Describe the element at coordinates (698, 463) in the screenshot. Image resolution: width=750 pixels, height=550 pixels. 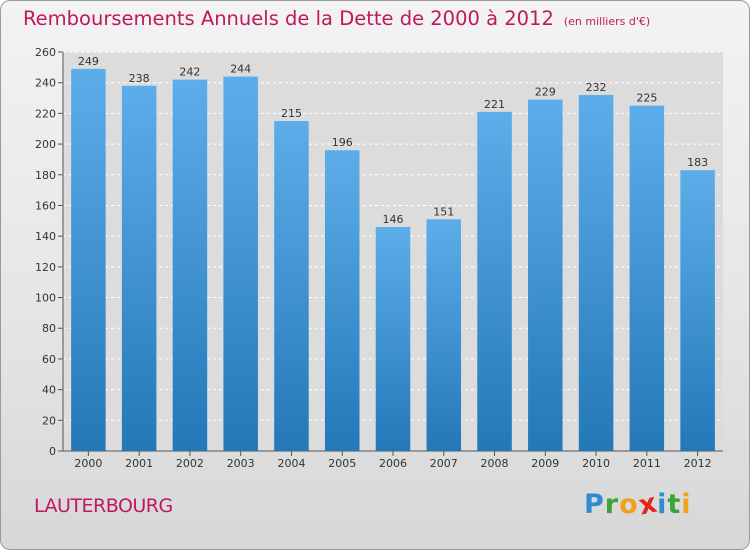
I see `x-tick-label: 2012` at that location.